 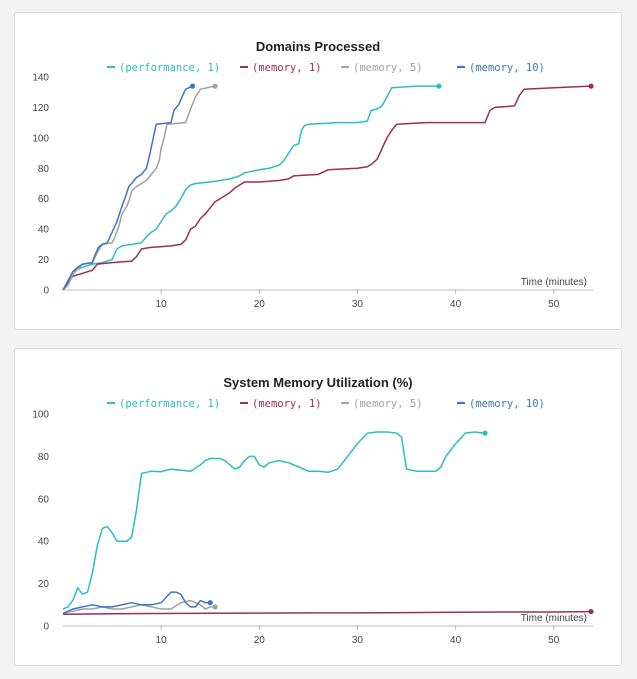 I want to click on chart-title: System Memory Utilization (%), so click(x=317, y=382).